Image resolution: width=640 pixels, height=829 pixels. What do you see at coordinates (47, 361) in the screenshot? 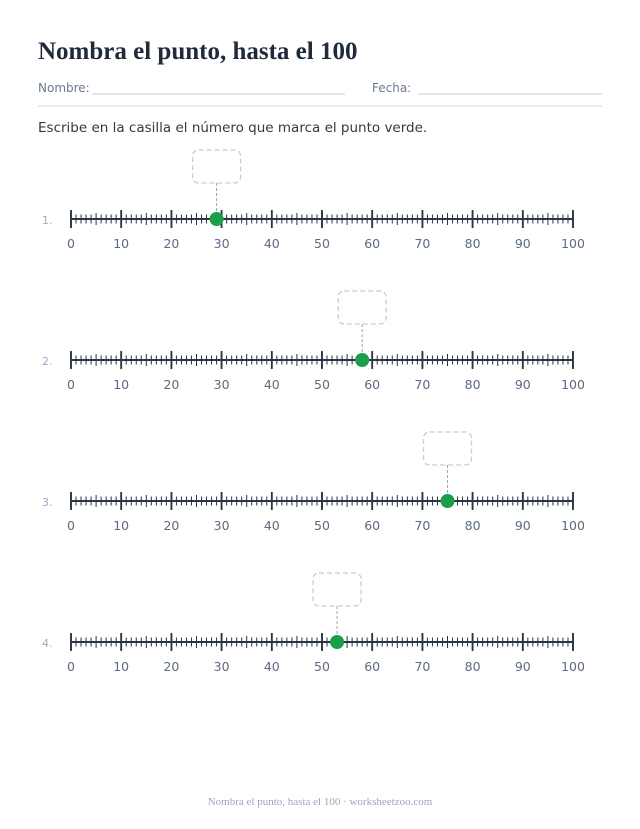
I see `problem-number: 2.` at bounding box center [47, 361].